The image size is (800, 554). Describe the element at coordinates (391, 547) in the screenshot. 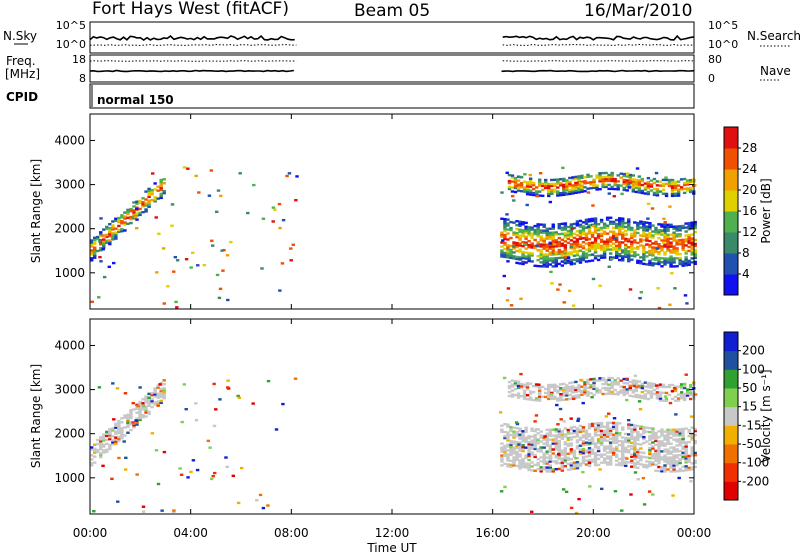

I see `x-axis-label: Time UT` at that location.